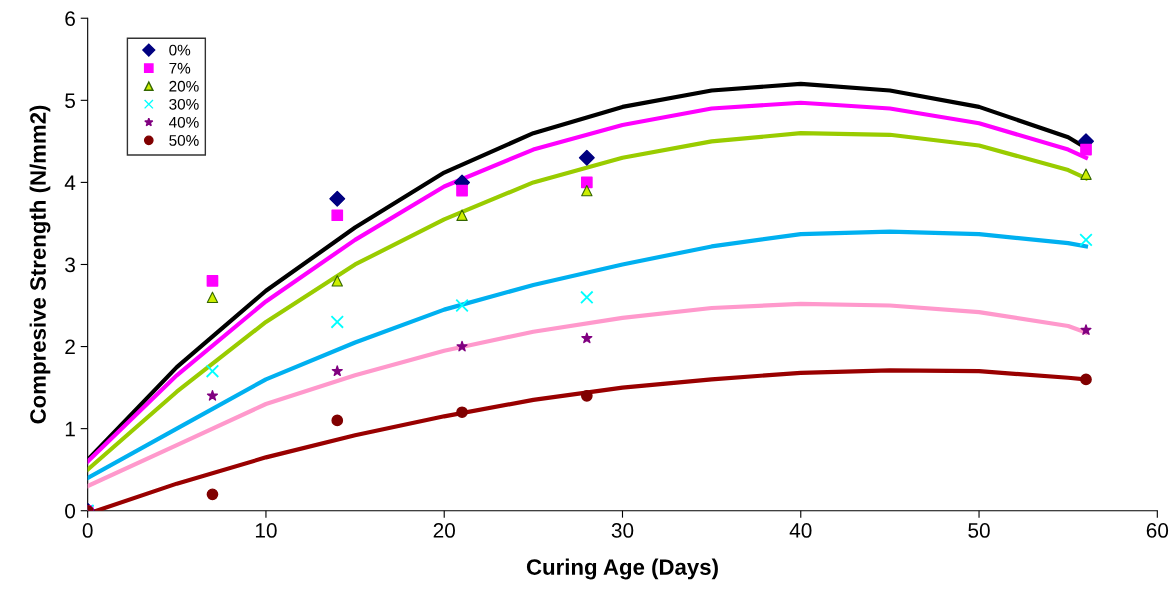 The height and width of the screenshot is (608, 1169). I want to click on y-tick-label: 5, so click(70, 101).